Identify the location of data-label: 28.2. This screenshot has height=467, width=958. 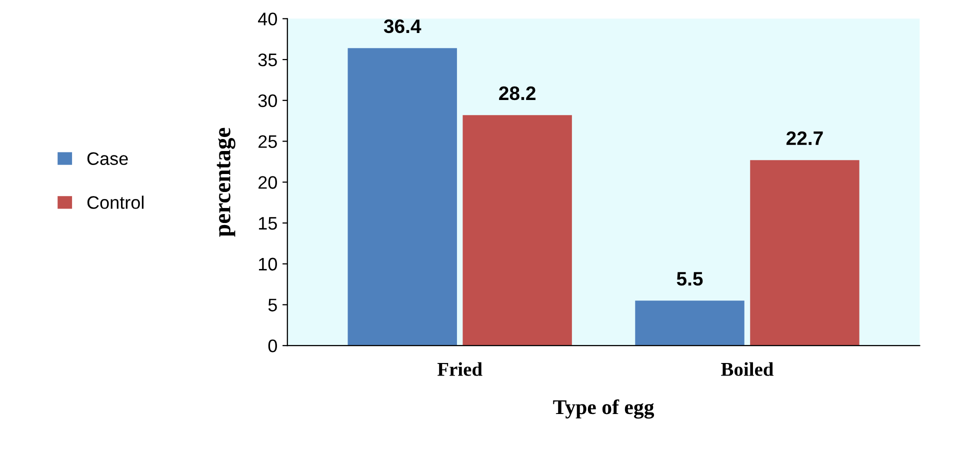
(517, 93).